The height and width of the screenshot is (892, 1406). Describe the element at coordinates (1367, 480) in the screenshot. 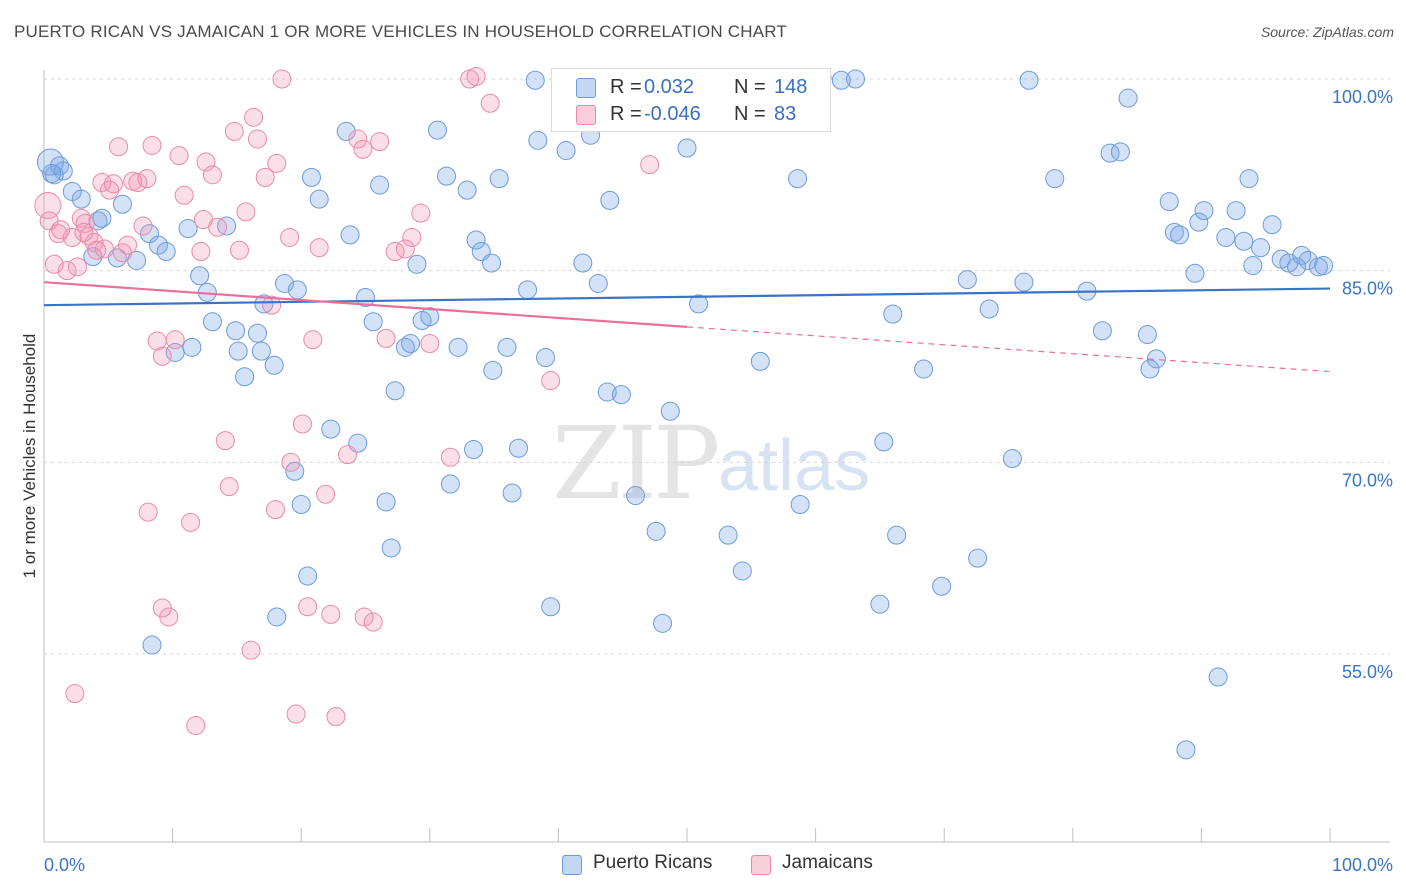

I see `y-tick-label: 70.0%` at that location.